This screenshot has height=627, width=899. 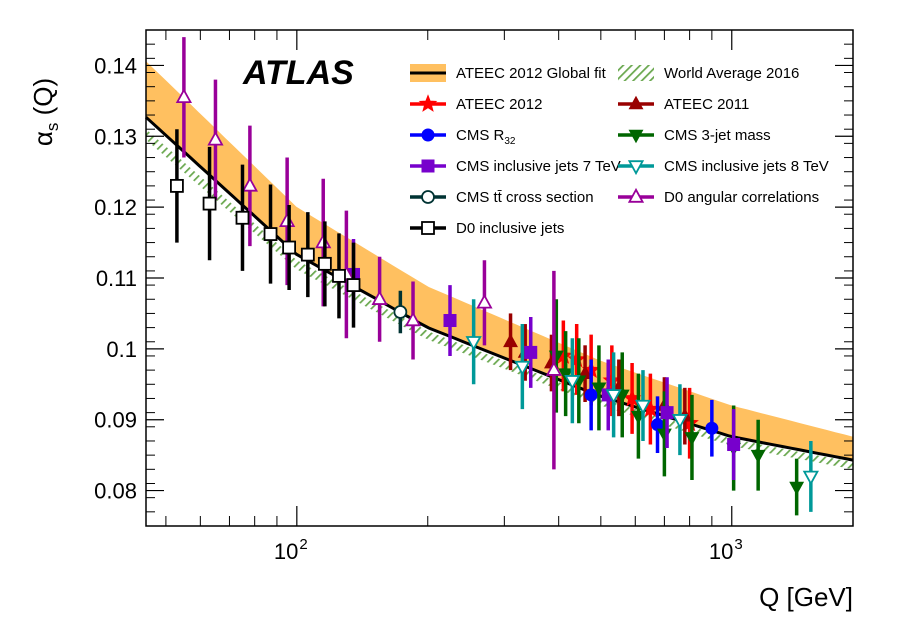 I want to click on legend-subscript: 32, so click(x=510, y=141).